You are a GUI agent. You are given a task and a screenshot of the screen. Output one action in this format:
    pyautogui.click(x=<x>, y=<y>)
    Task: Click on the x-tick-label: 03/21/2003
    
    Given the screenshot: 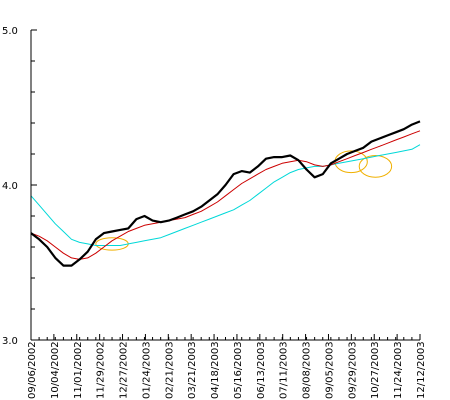 What is the action you would take?
    pyautogui.click(x=192, y=370)
    